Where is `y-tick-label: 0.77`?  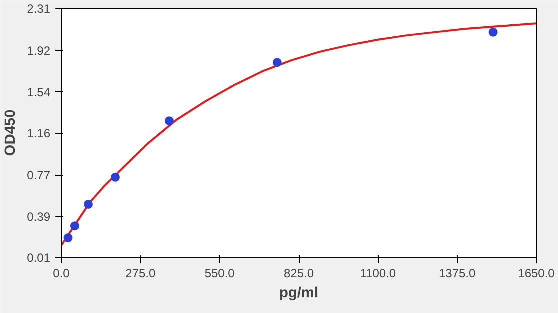 y-tick-label: 0.77 is located at coordinates (39, 175).